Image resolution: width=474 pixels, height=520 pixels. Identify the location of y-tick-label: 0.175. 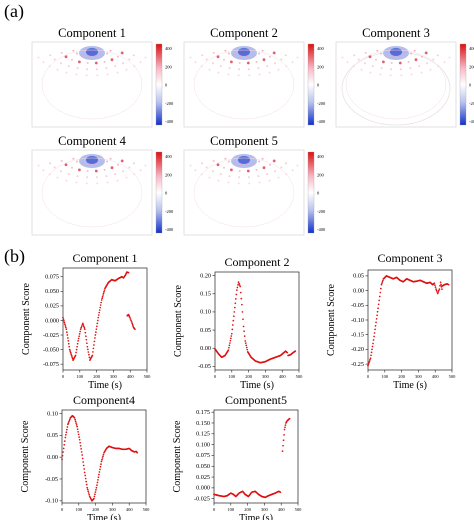
(203, 412).